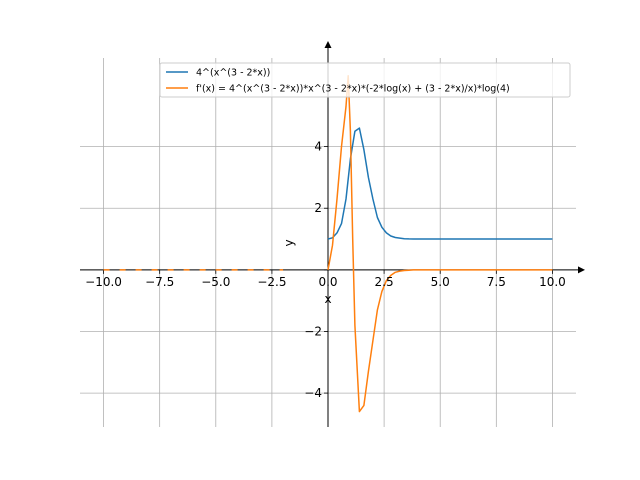 The height and width of the screenshot is (480, 640). What do you see at coordinates (313, 393) in the screenshot?
I see `y-tick-label: −4` at bounding box center [313, 393].